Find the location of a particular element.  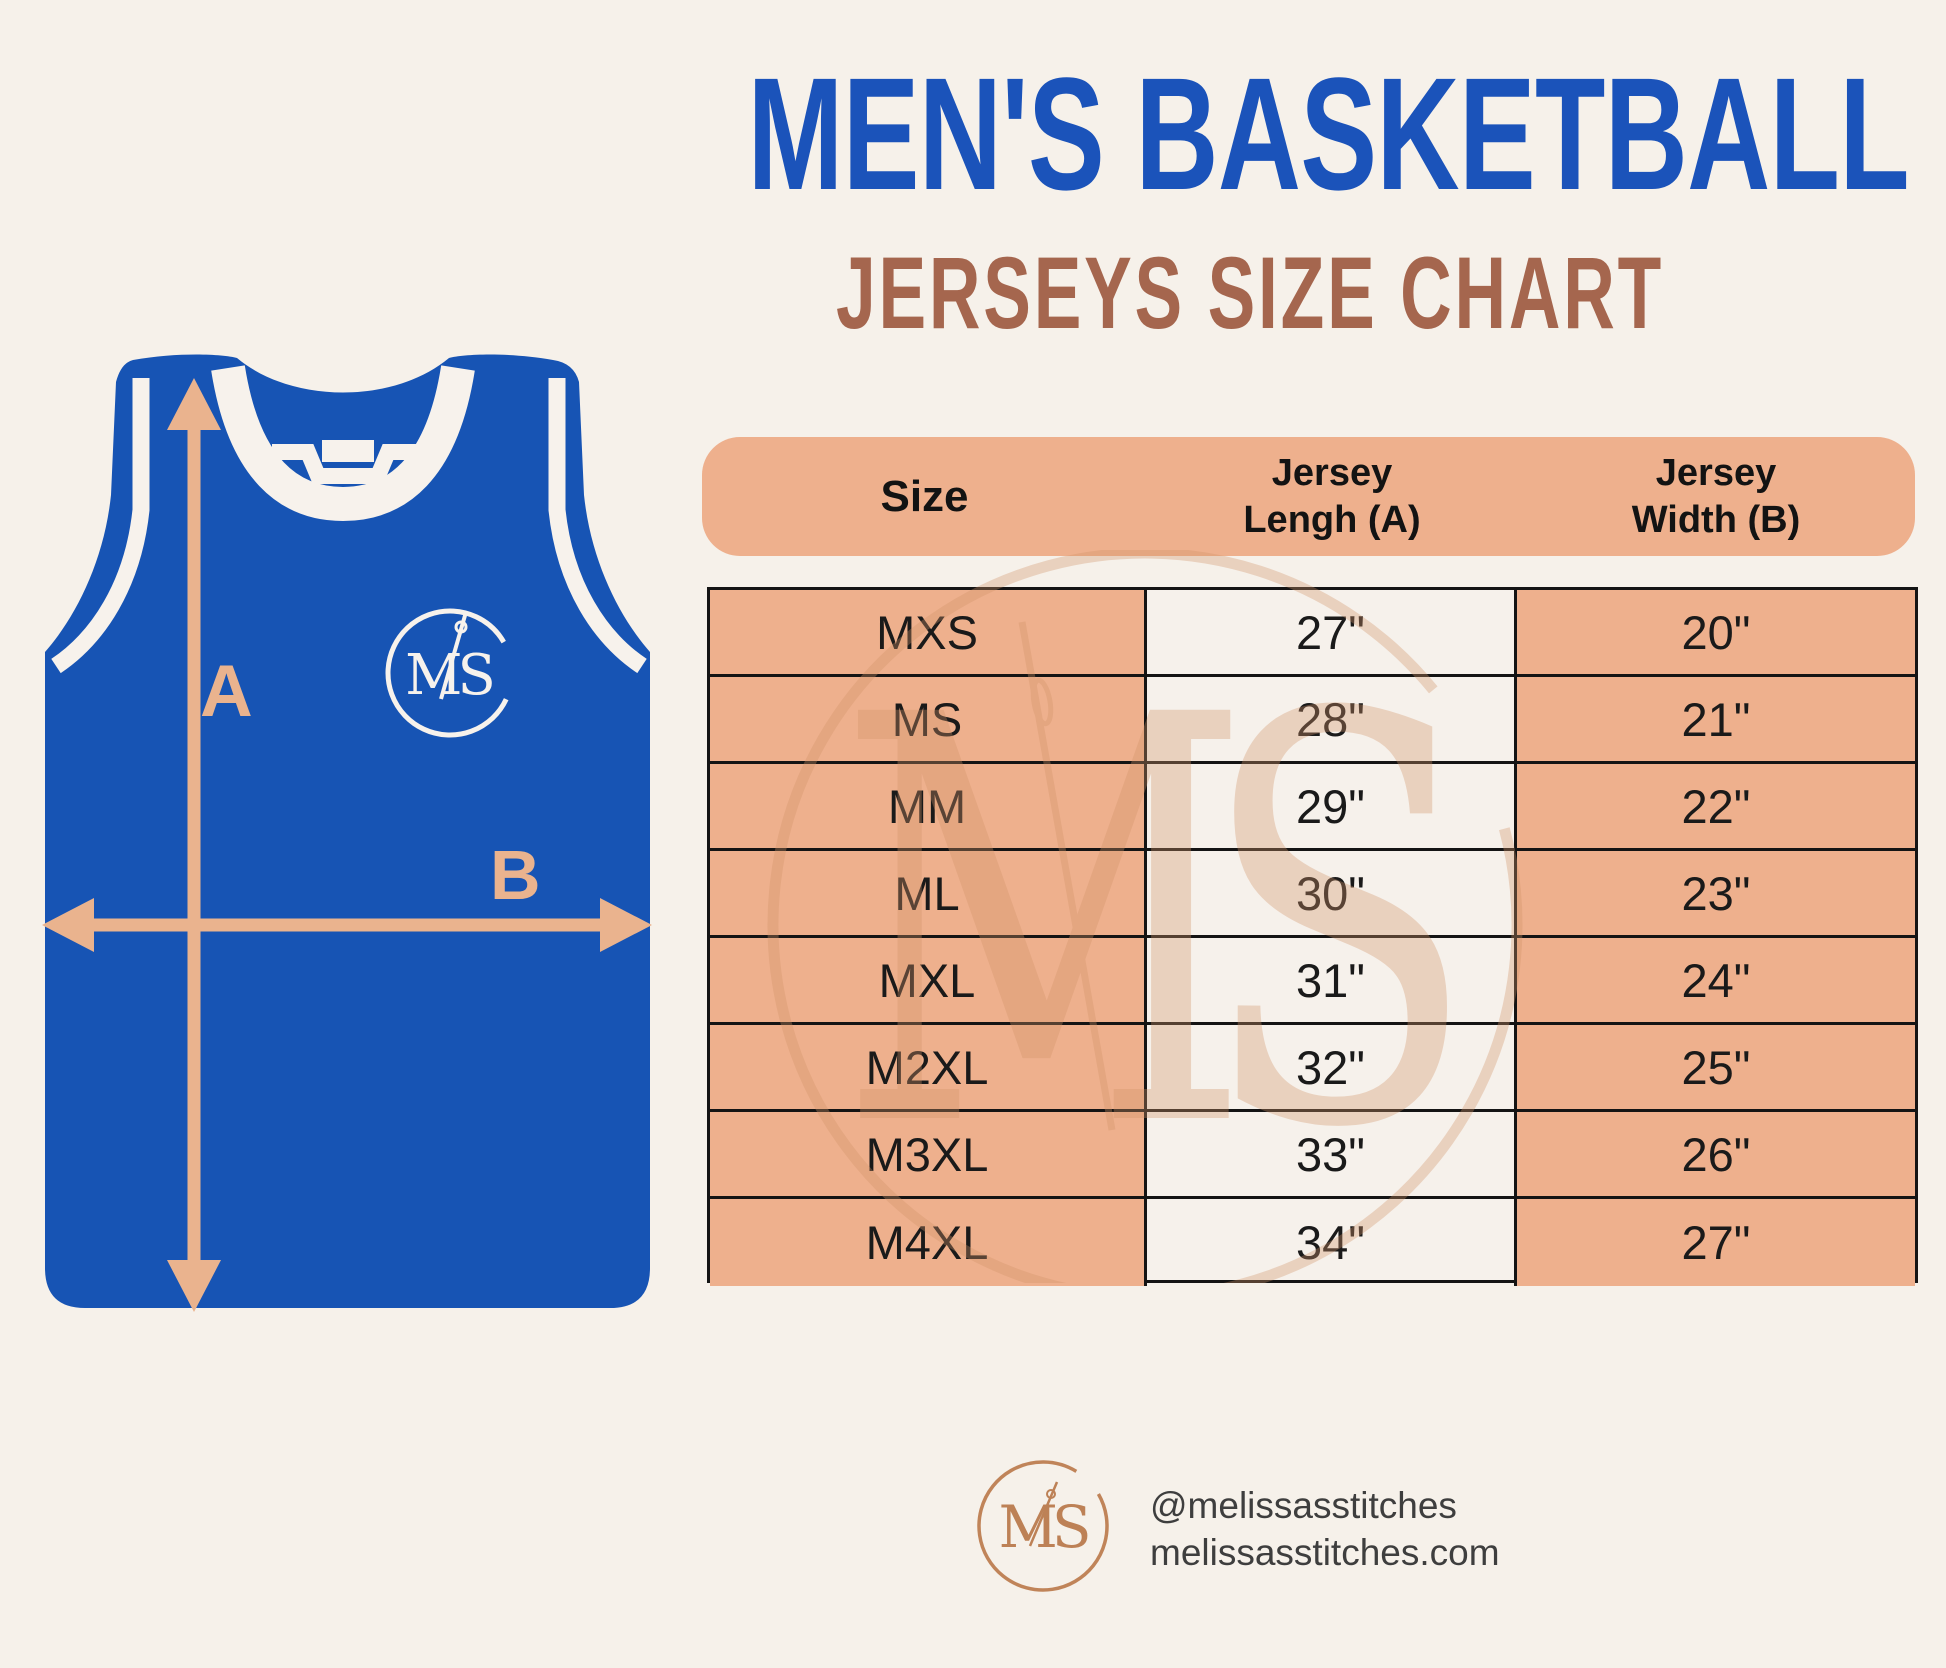

jersey-collar-trim is located at coordinates (343, 443).